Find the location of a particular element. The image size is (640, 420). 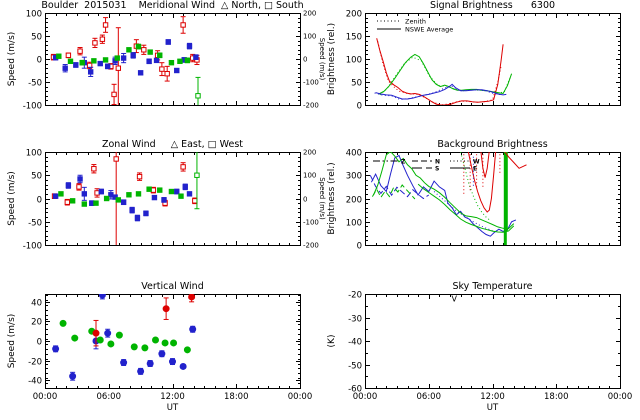

line-red-average is located at coordinates (440, 71).